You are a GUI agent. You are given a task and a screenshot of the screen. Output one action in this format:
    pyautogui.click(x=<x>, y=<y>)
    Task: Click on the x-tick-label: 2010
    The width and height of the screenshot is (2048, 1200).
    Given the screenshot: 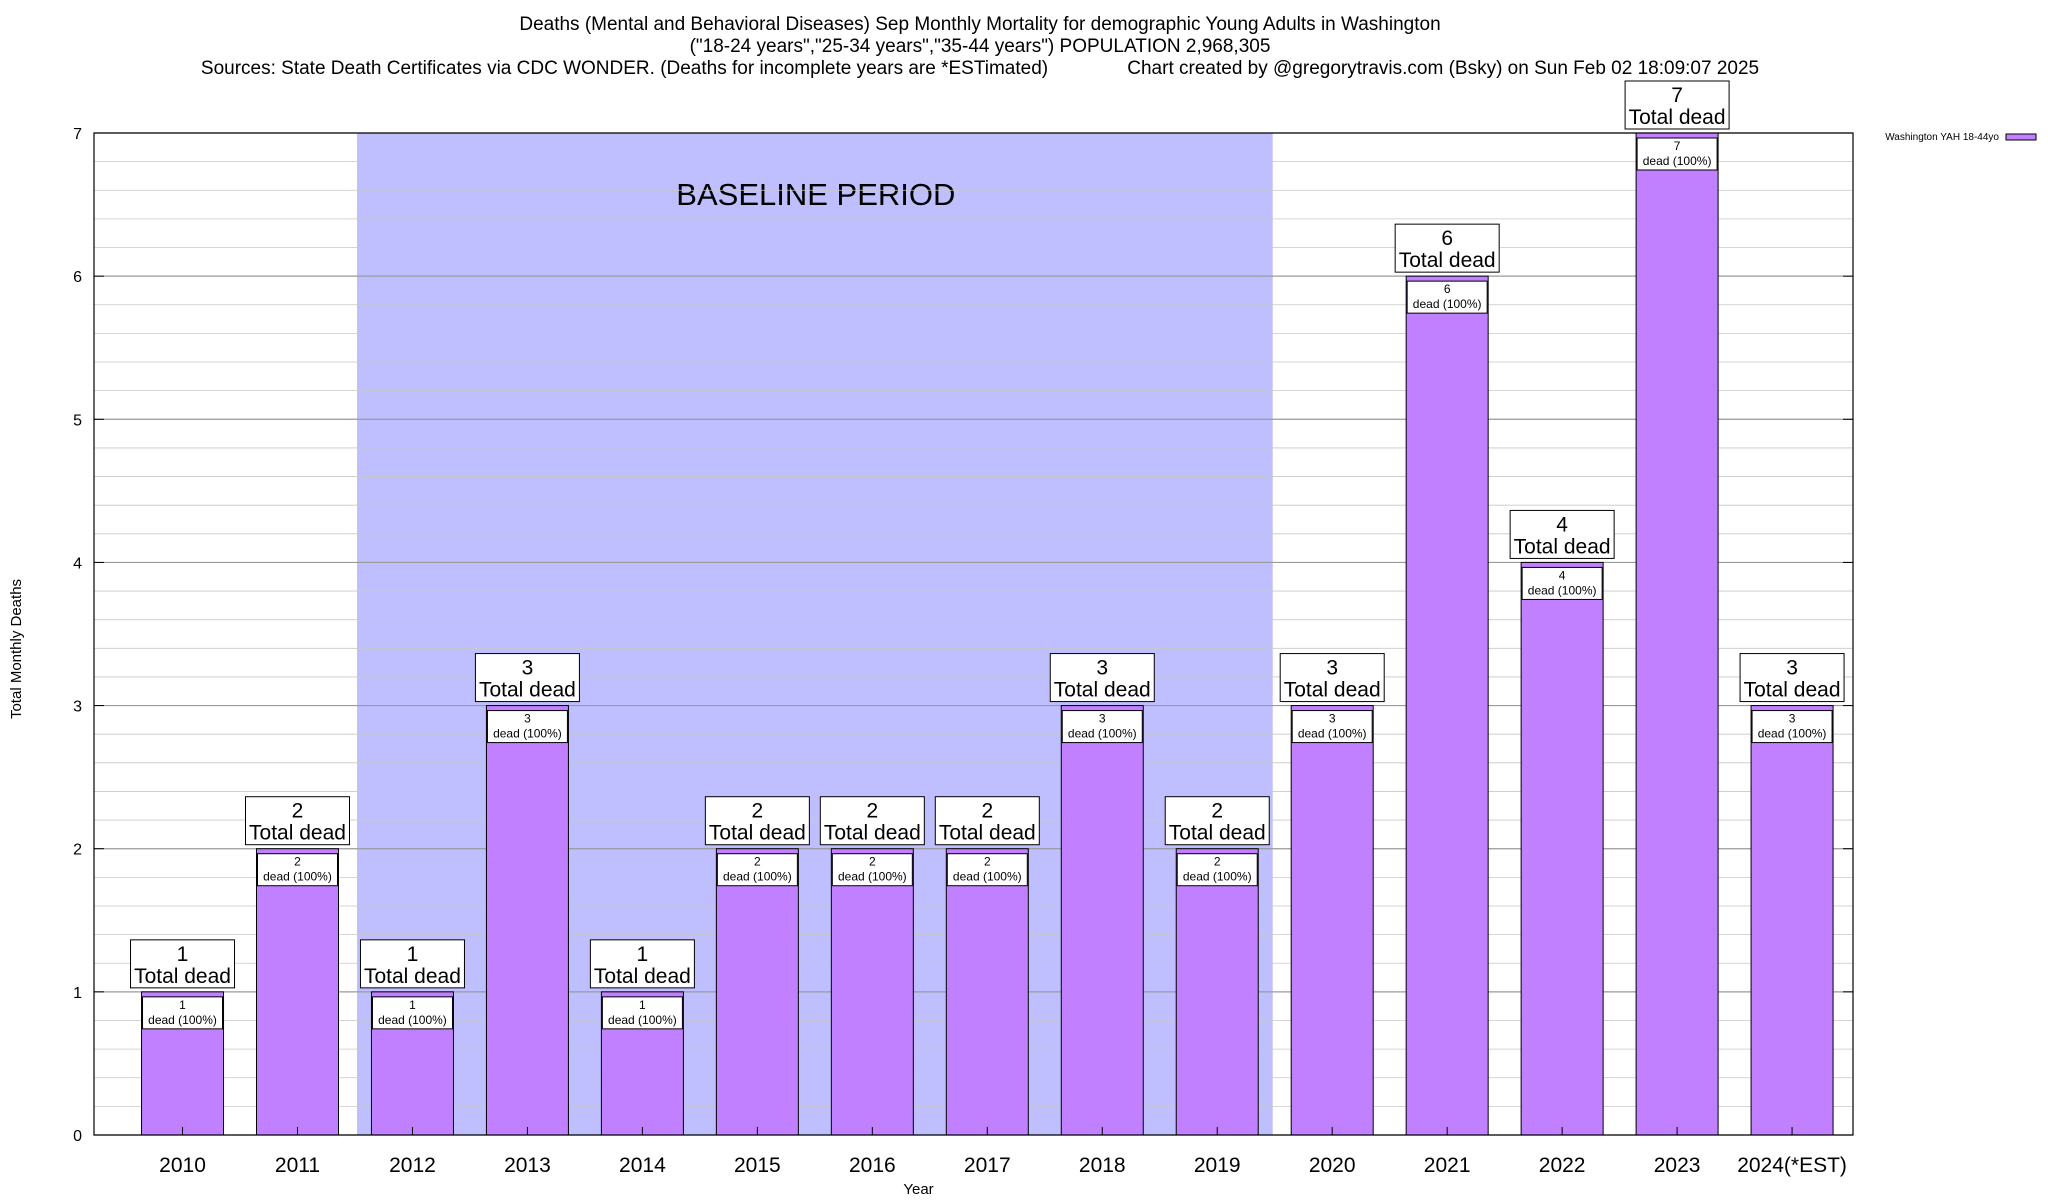 What is the action you would take?
    pyautogui.click(x=182, y=1165)
    